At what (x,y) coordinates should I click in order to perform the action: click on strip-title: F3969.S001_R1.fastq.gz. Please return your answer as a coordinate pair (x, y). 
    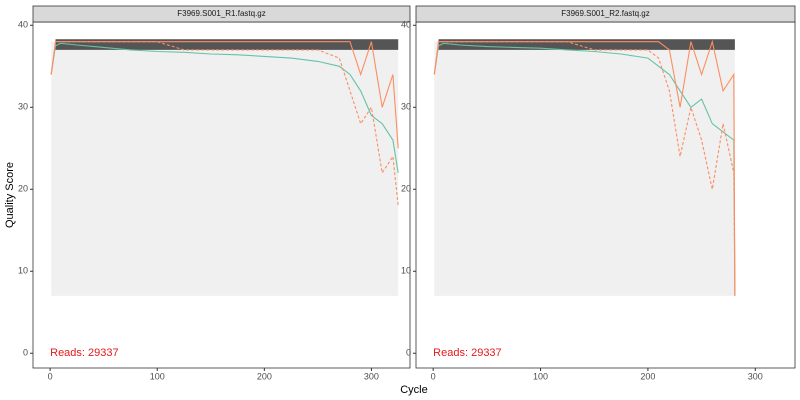
    Looking at the image, I should click on (221, 13).